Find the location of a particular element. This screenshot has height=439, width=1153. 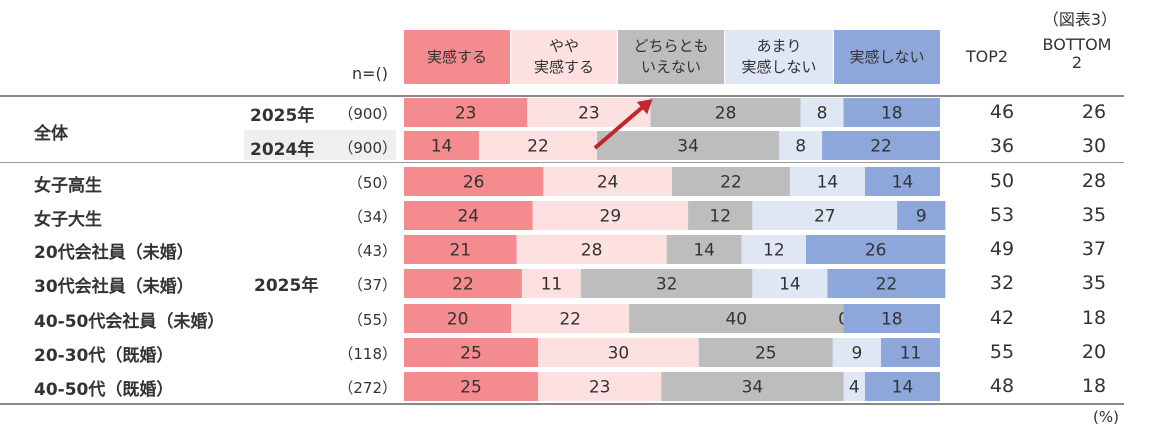

top2-value-2: 50 is located at coordinates (1002, 181).